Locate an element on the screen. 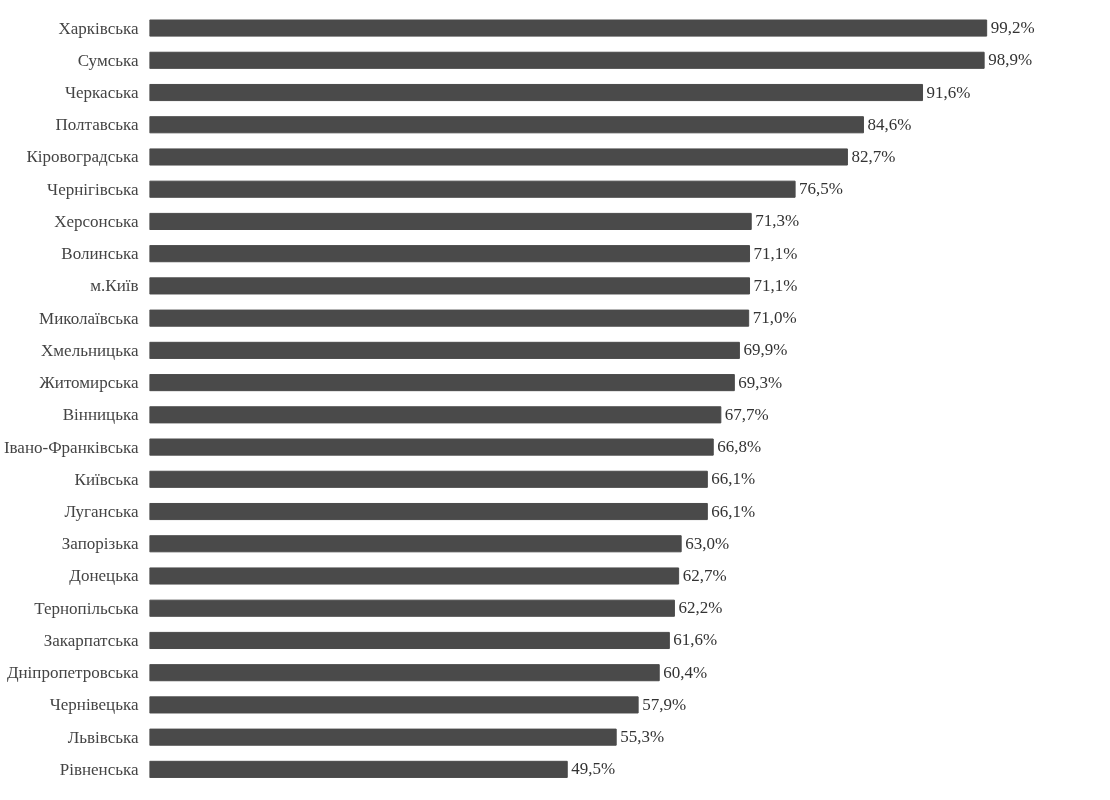 Image resolution: width=1110 pixels, height=800 pixels. data-label: 82,7% is located at coordinates (873, 156).